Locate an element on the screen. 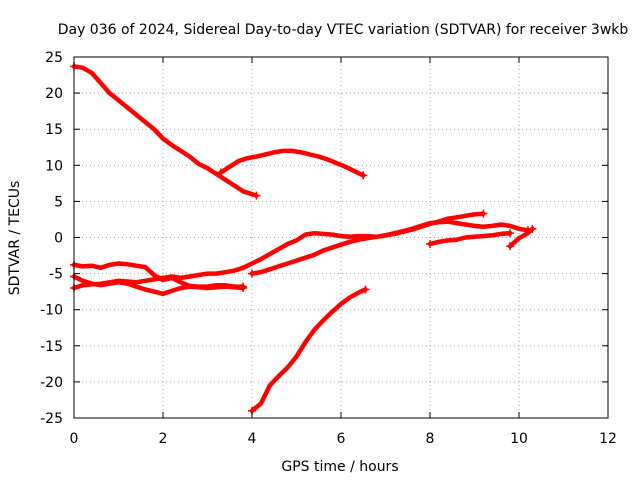 Image resolution: width=640 pixels, height=480 pixels. y-tick-label: 25 is located at coordinates (54, 58).